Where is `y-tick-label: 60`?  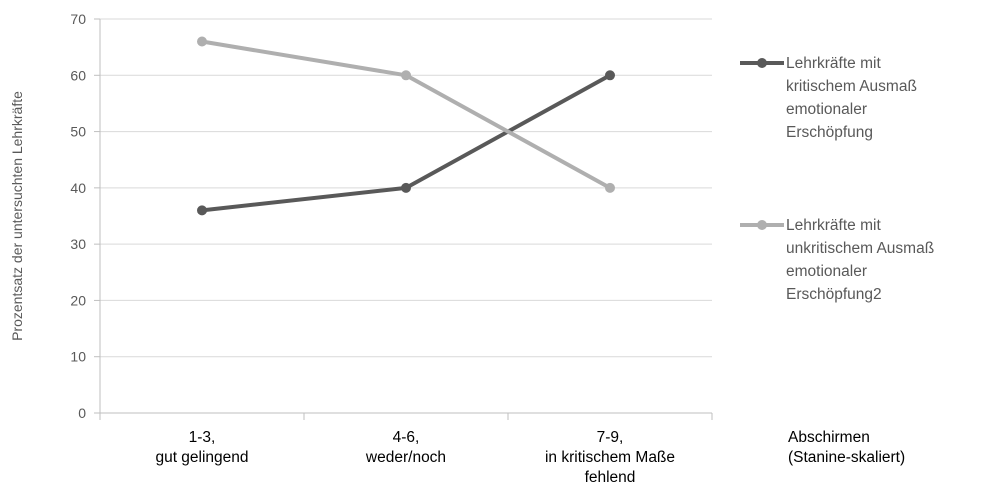
y-tick-label: 60 is located at coordinates (78, 75).